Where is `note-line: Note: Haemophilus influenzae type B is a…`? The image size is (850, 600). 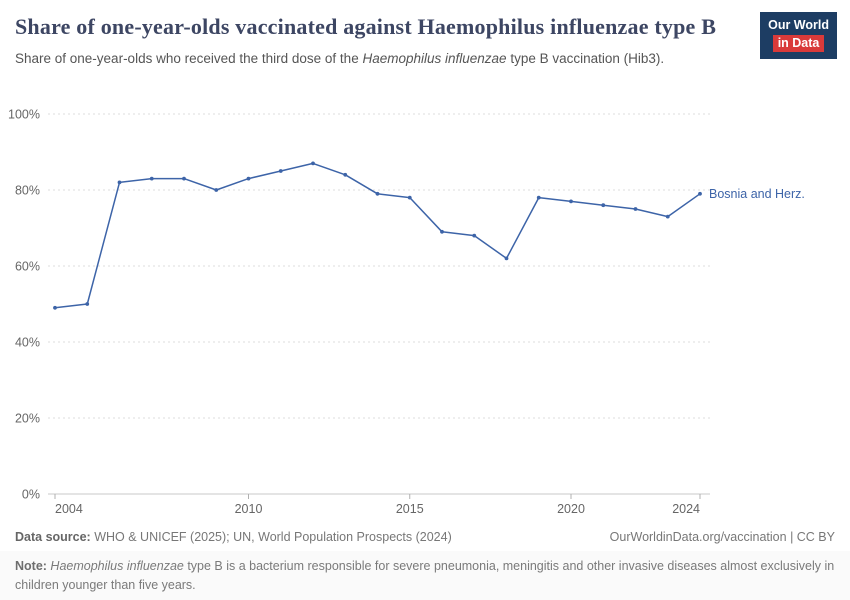
note-line: Note: Haemophilus influenzae type B is a… is located at coordinates (425, 575).